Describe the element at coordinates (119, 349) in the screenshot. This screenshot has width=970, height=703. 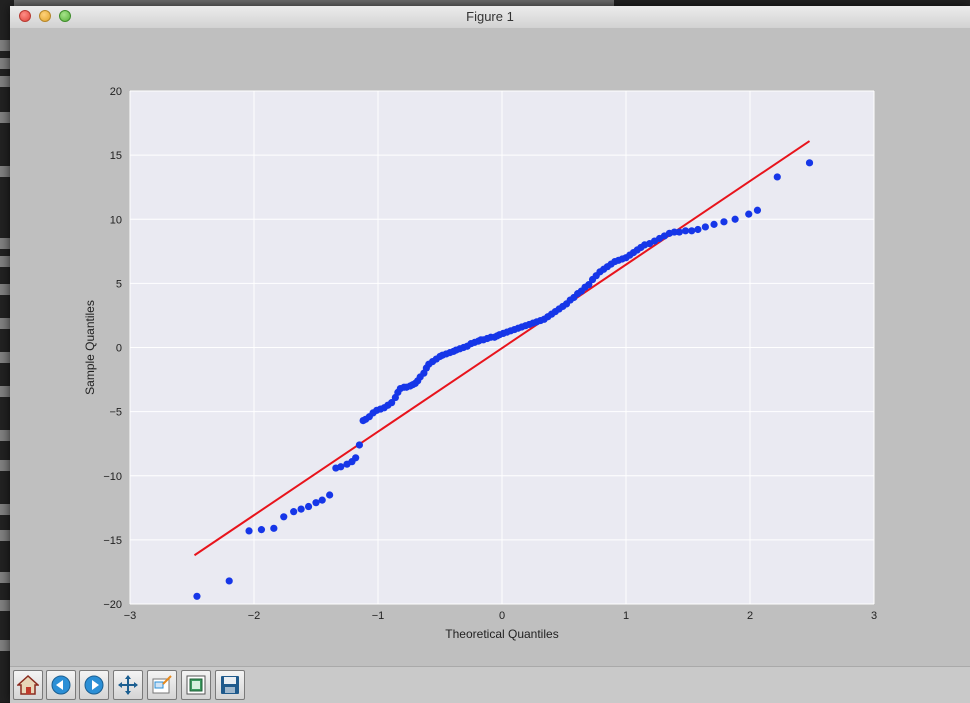
I see `y-tick-label: 0` at that location.